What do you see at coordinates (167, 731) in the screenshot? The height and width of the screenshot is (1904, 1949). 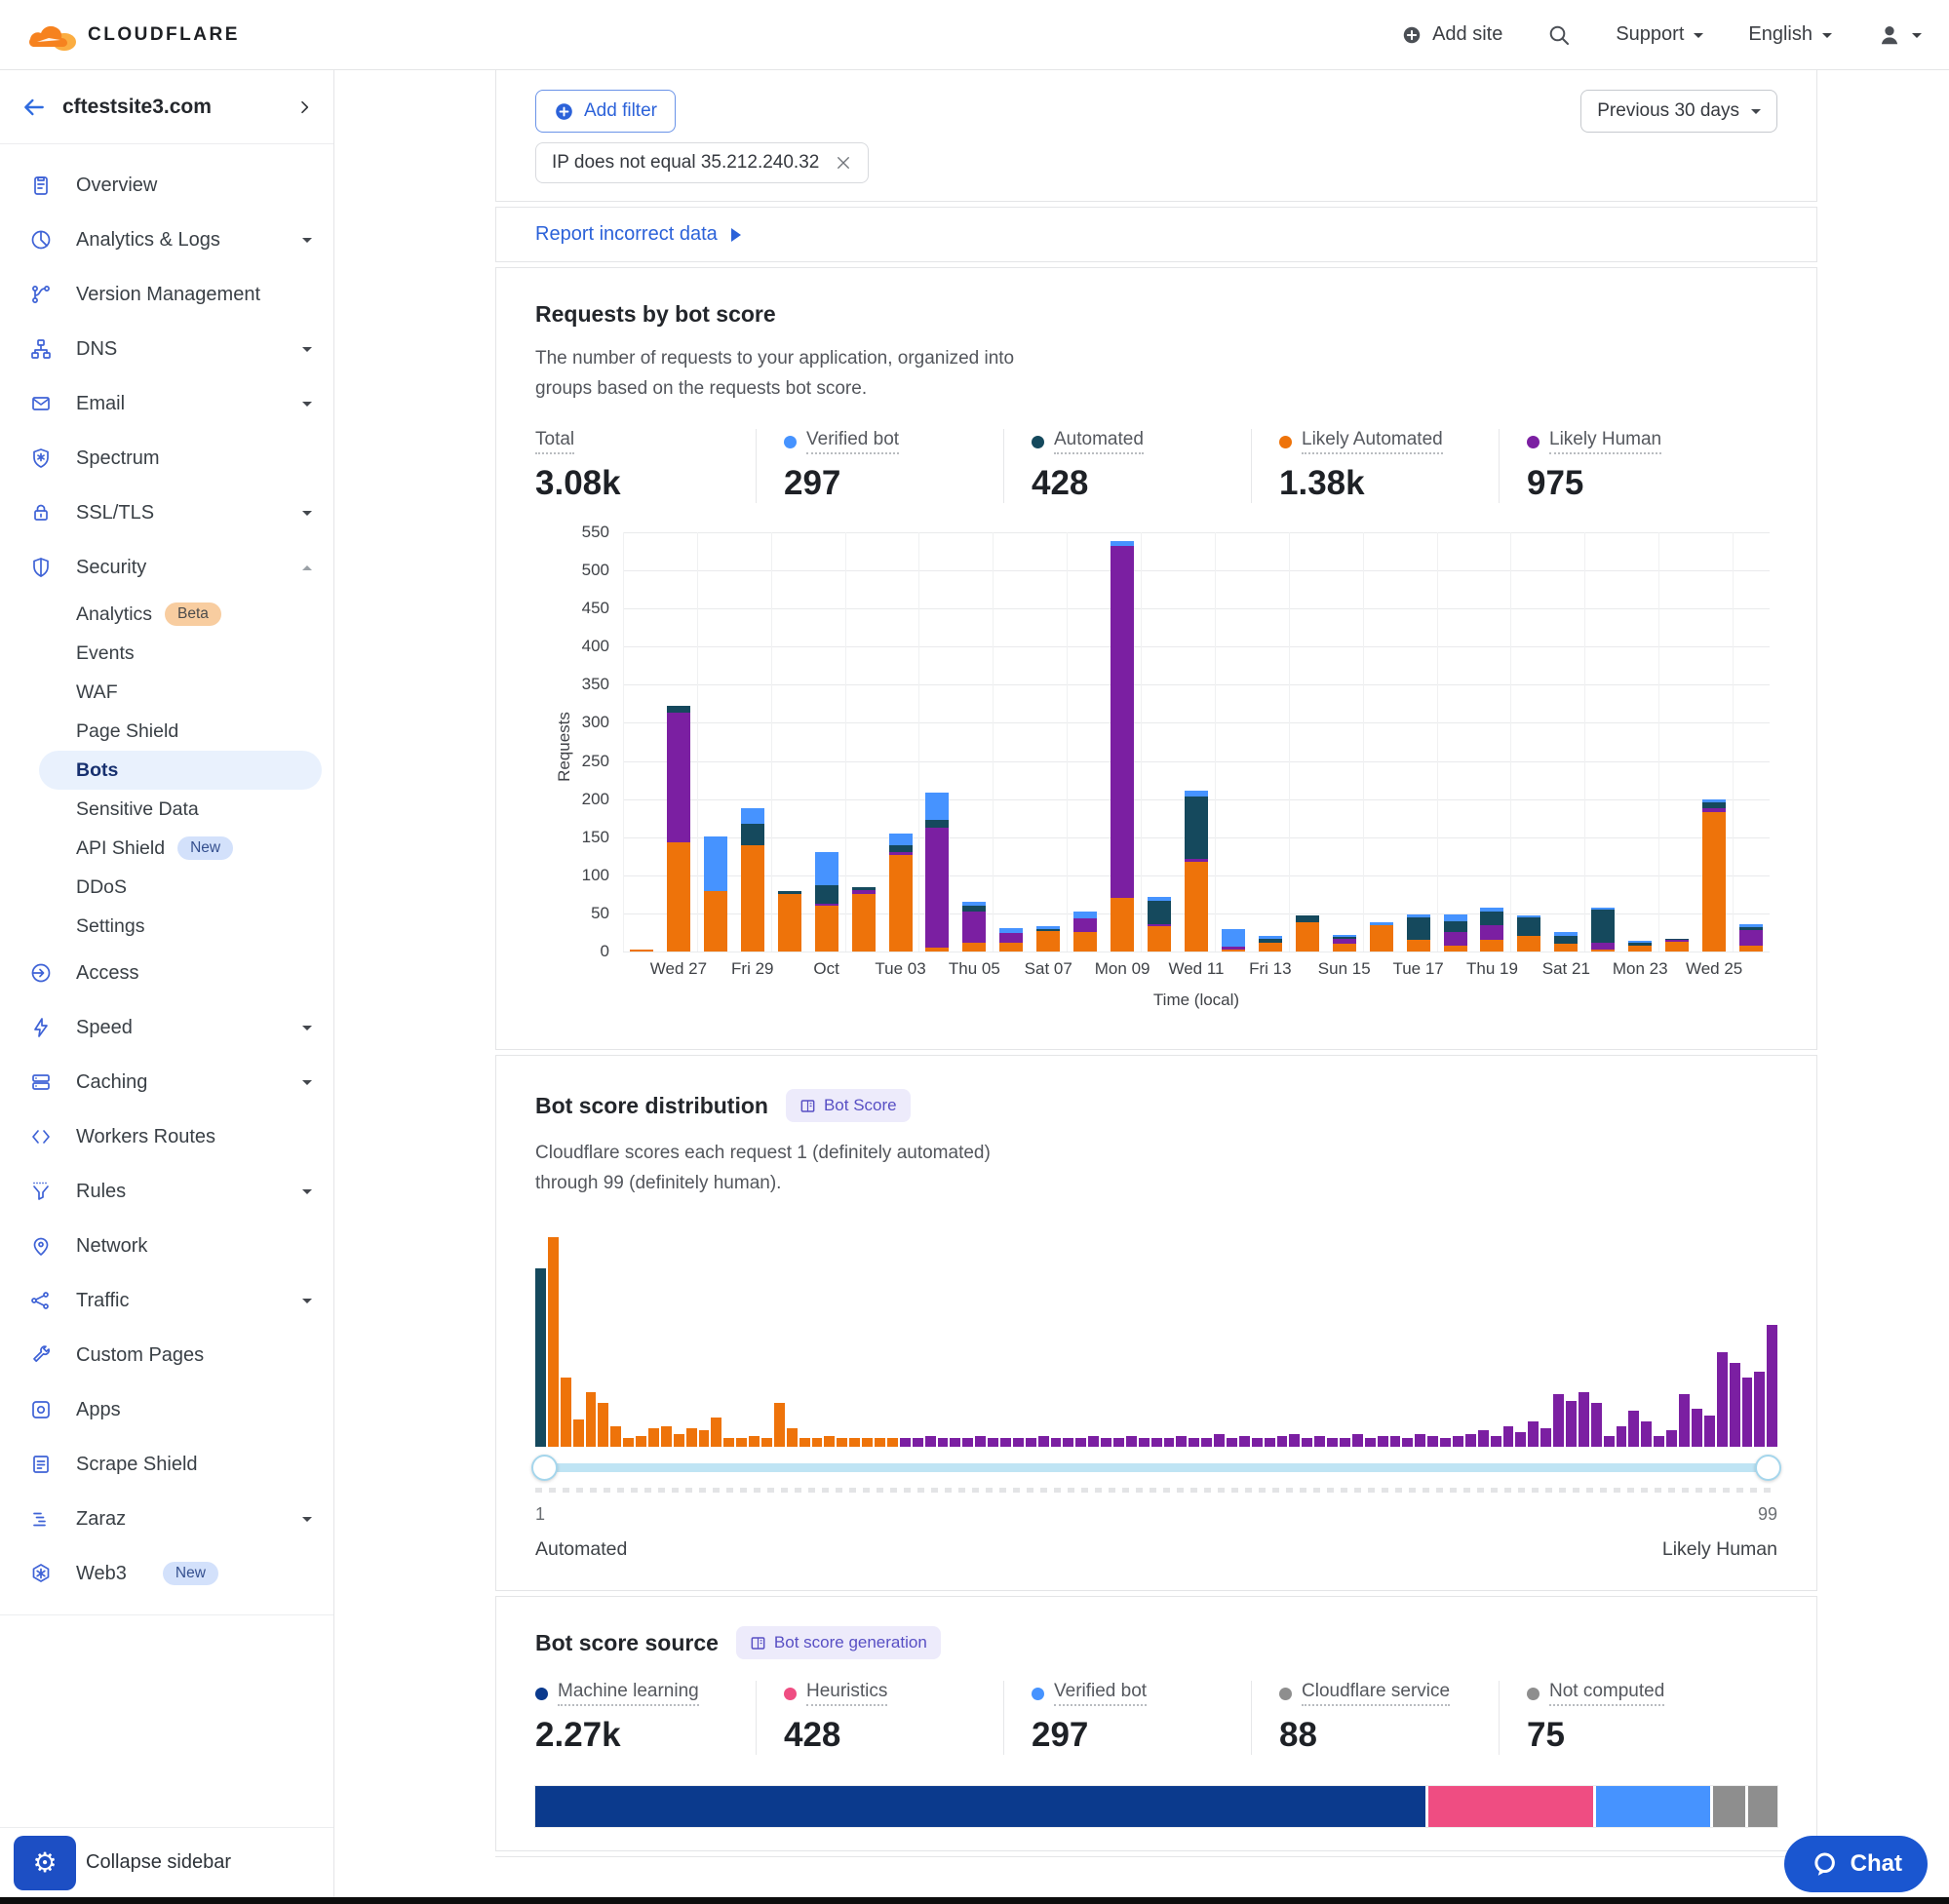 I see `sidebar-item-page-shield: Page Shield` at bounding box center [167, 731].